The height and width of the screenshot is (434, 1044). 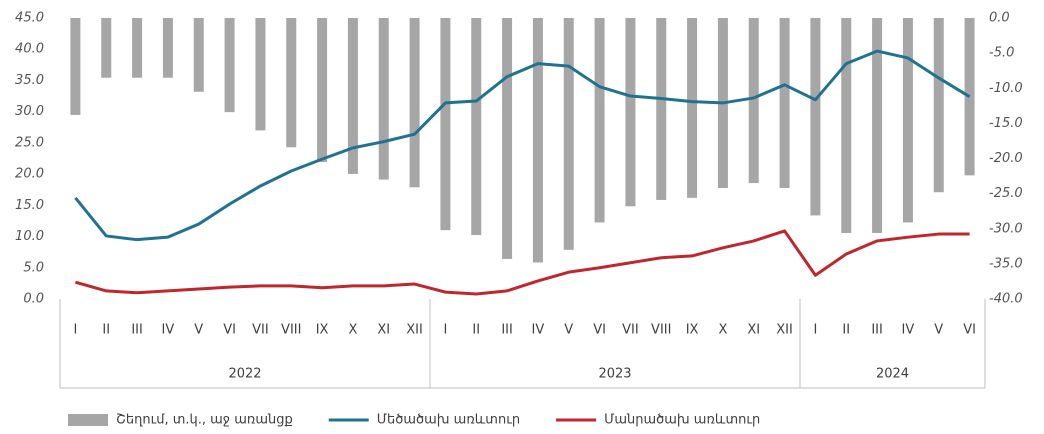 I want to click on year-label: 2024, so click(x=892, y=374).